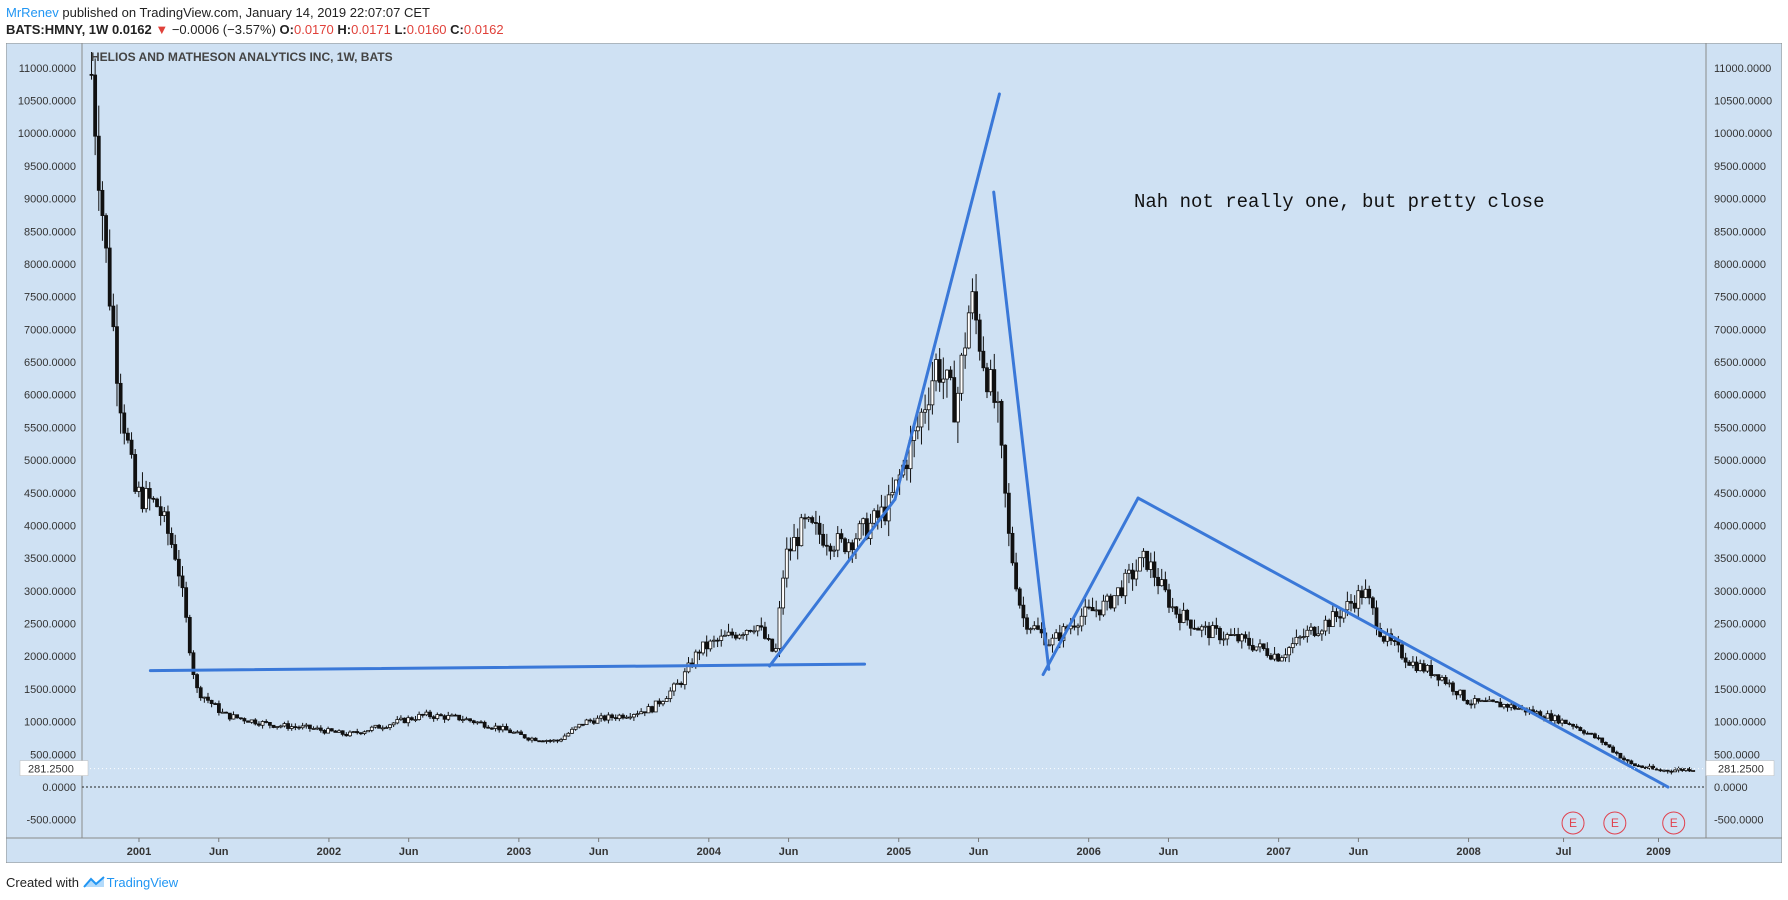 This screenshot has width=1788, height=900. What do you see at coordinates (1740, 494) in the screenshot?
I see `y-tick-label-right: 4500.0000` at bounding box center [1740, 494].